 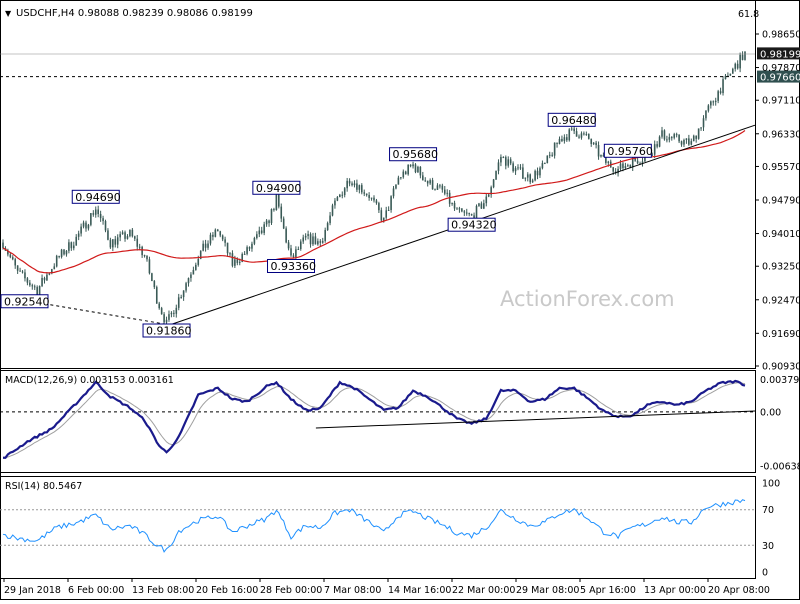 I want to click on price-annotation-label: 0.94320, so click(x=474, y=225).